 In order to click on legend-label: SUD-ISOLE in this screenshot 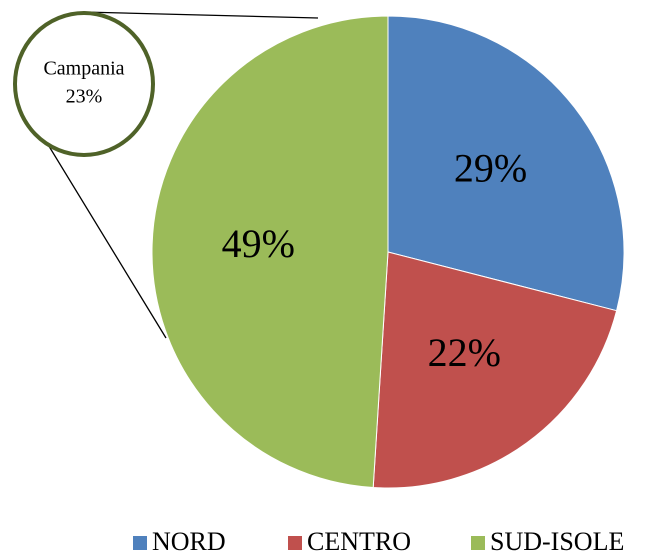, I will do `click(557, 540)`.